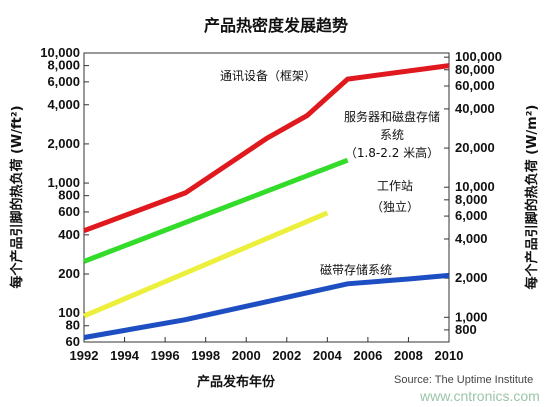 This screenshot has height=407, width=553. What do you see at coordinates (367, 355) in the screenshot?
I see `x-tick-label: 2006` at bounding box center [367, 355].